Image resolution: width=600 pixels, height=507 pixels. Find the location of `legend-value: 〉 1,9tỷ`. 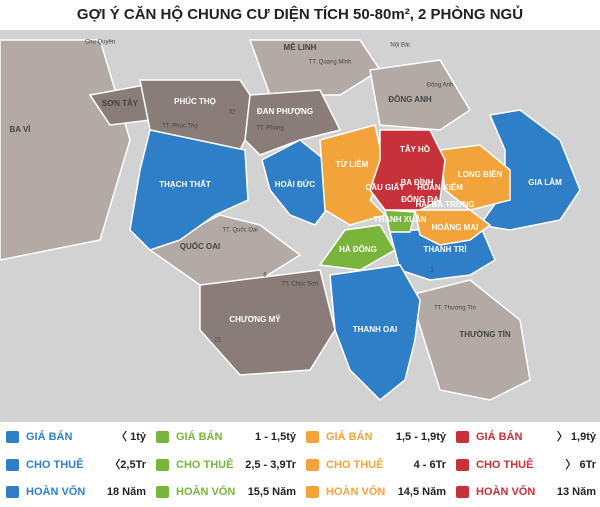

legend-value: 〉 1,9tỷ is located at coordinates (577, 436).